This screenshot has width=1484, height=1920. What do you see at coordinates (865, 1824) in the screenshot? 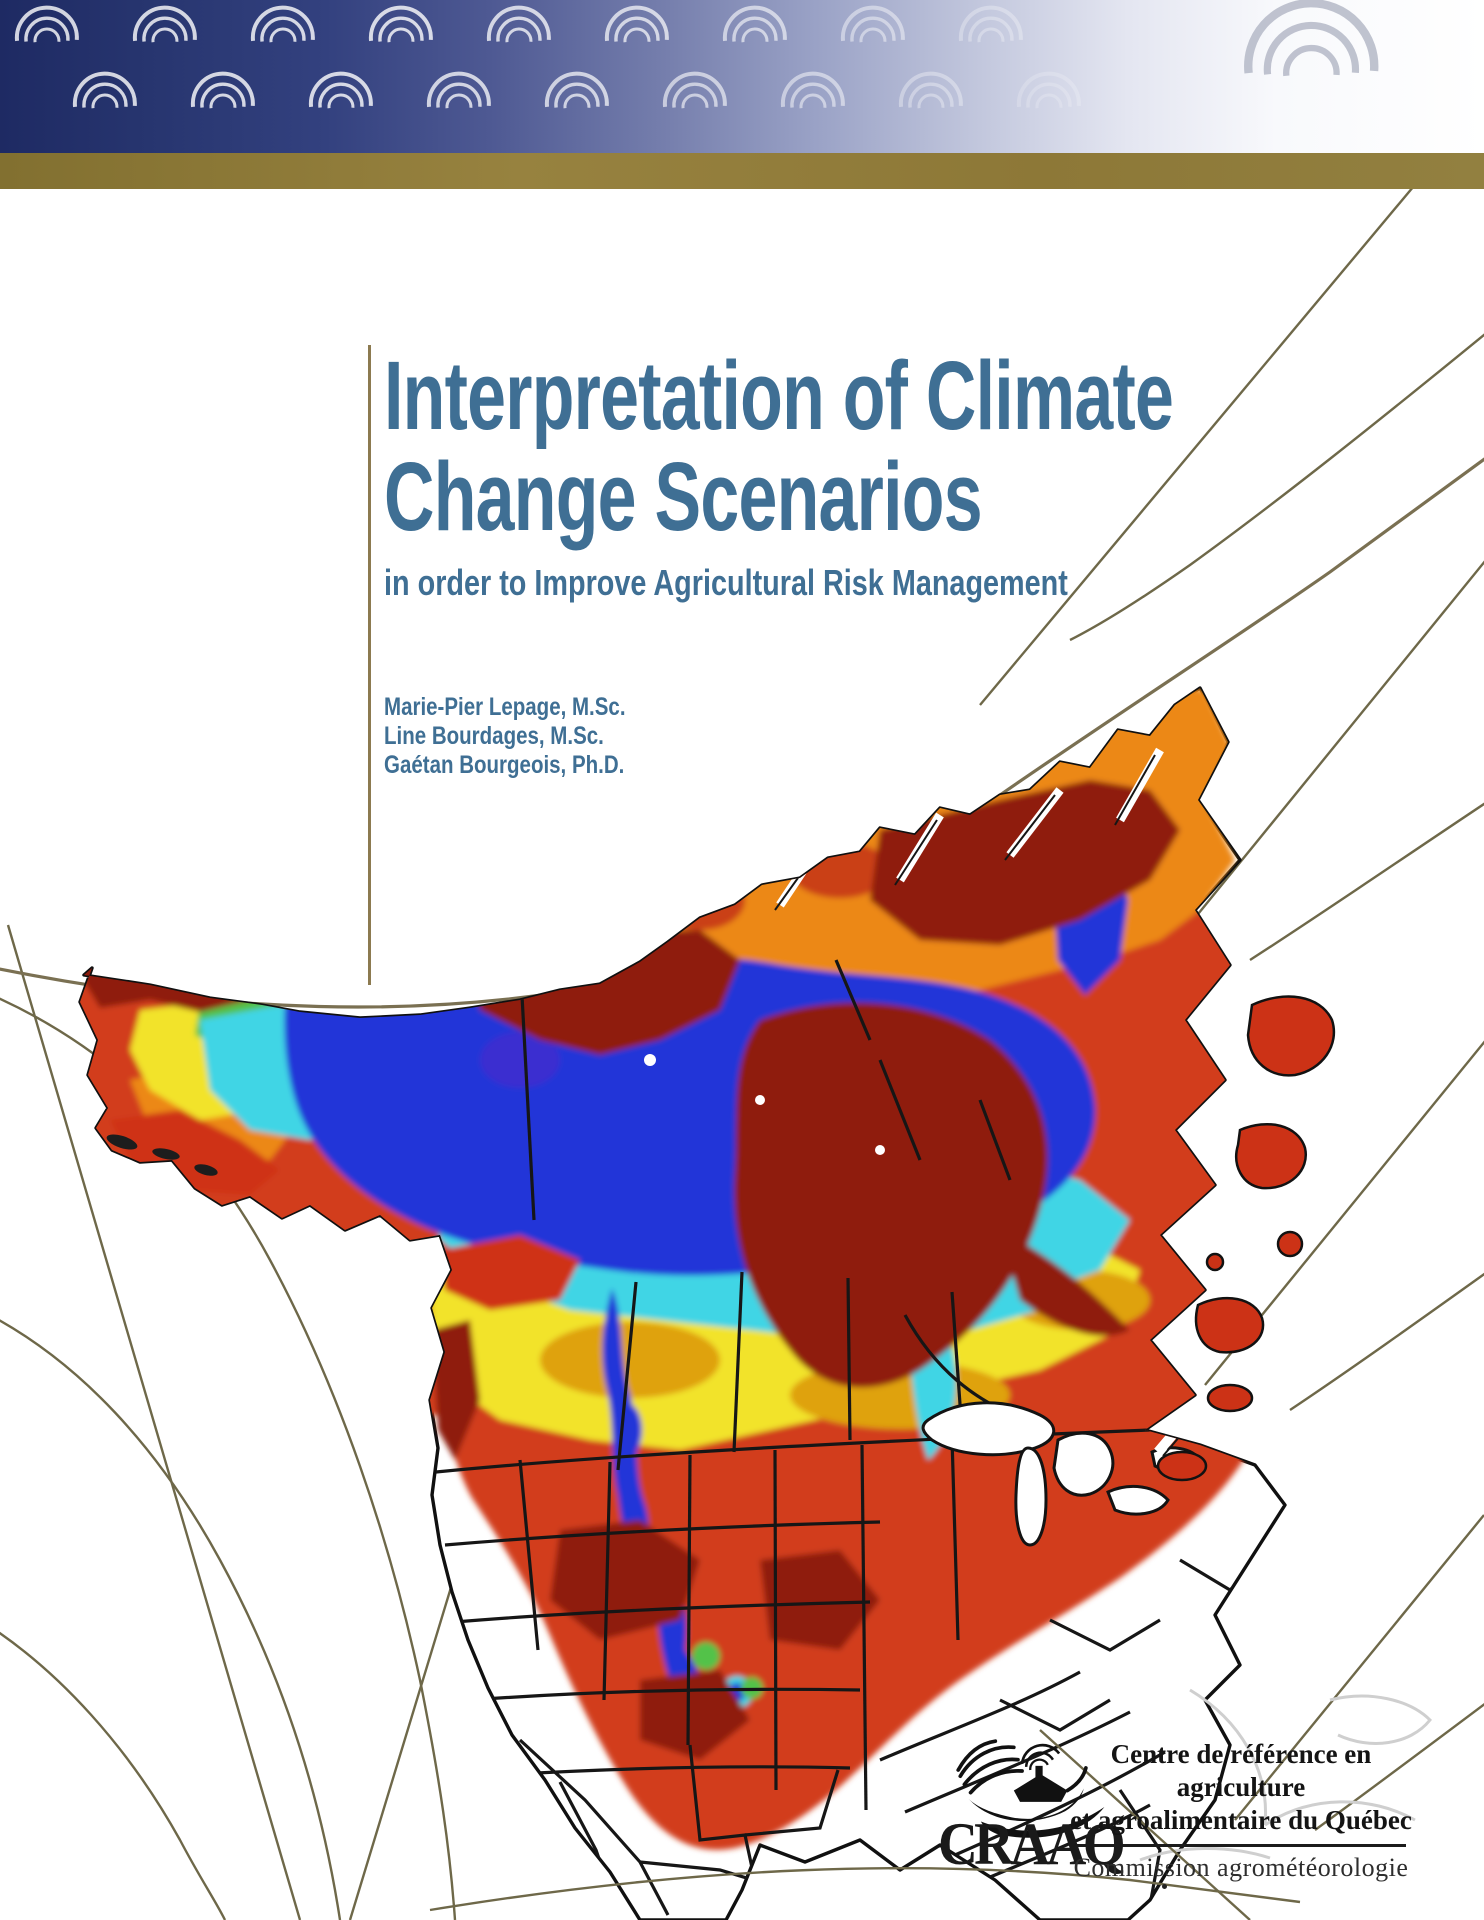
I see `graticule-overlay` at bounding box center [865, 1824].